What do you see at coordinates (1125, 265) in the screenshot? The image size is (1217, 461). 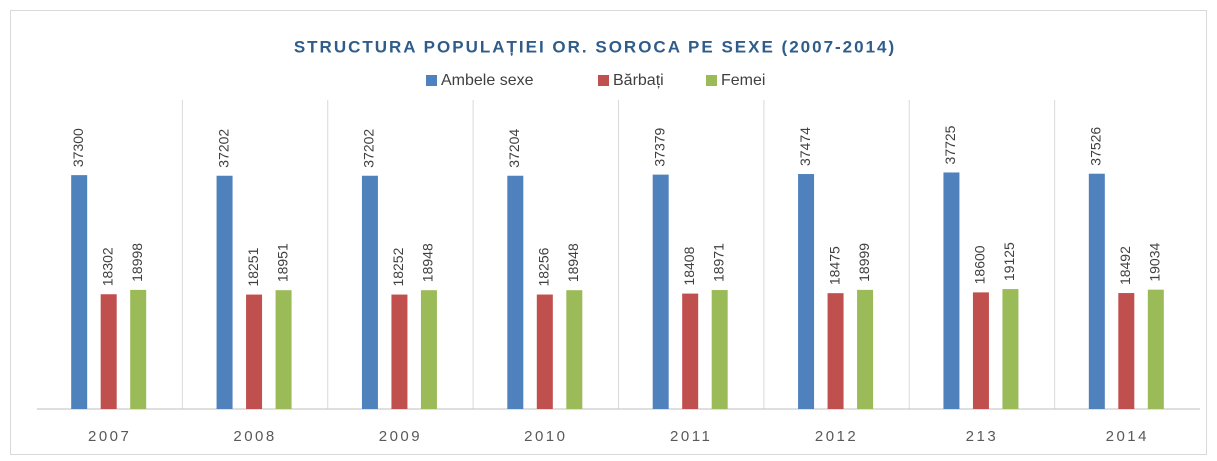 I see `data-label: 18492` at bounding box center [1125, 265].